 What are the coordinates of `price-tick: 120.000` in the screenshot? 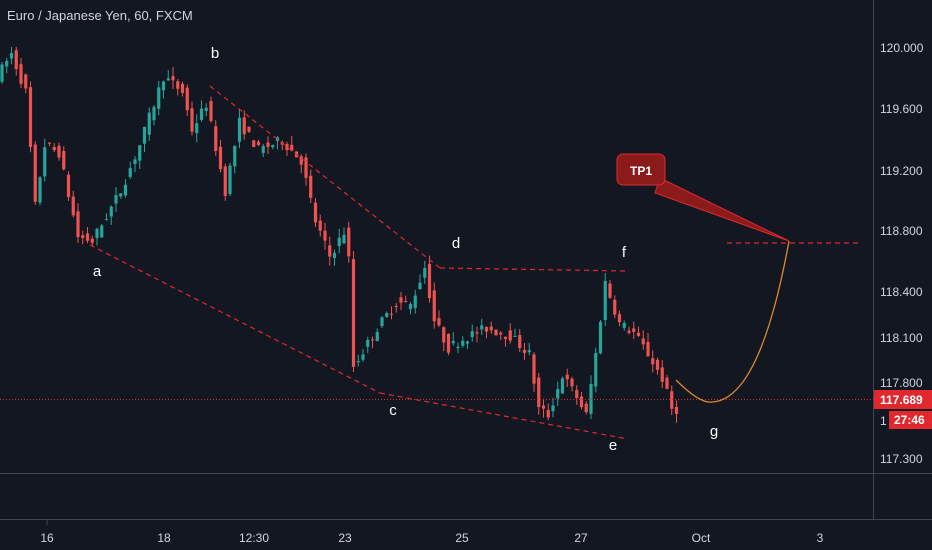 It's located at (902, 48).